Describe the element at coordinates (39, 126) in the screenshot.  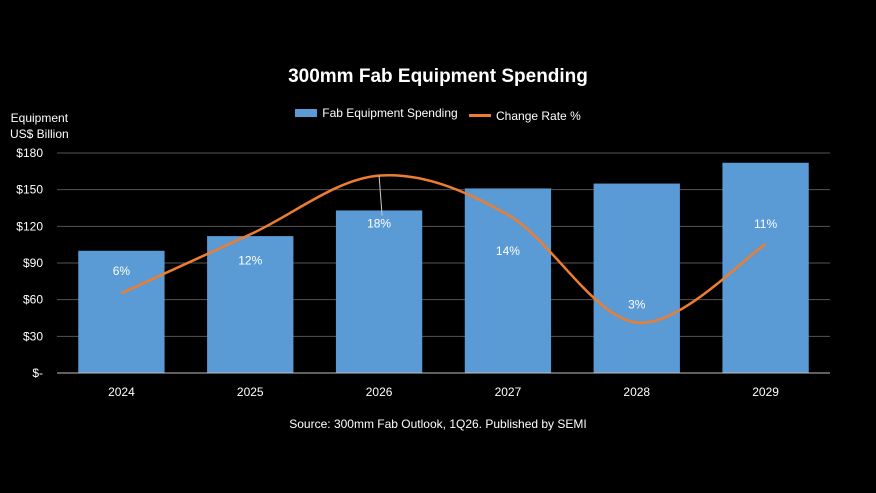
I see `y-axis-title: Equipment US$ Billion` at that location.